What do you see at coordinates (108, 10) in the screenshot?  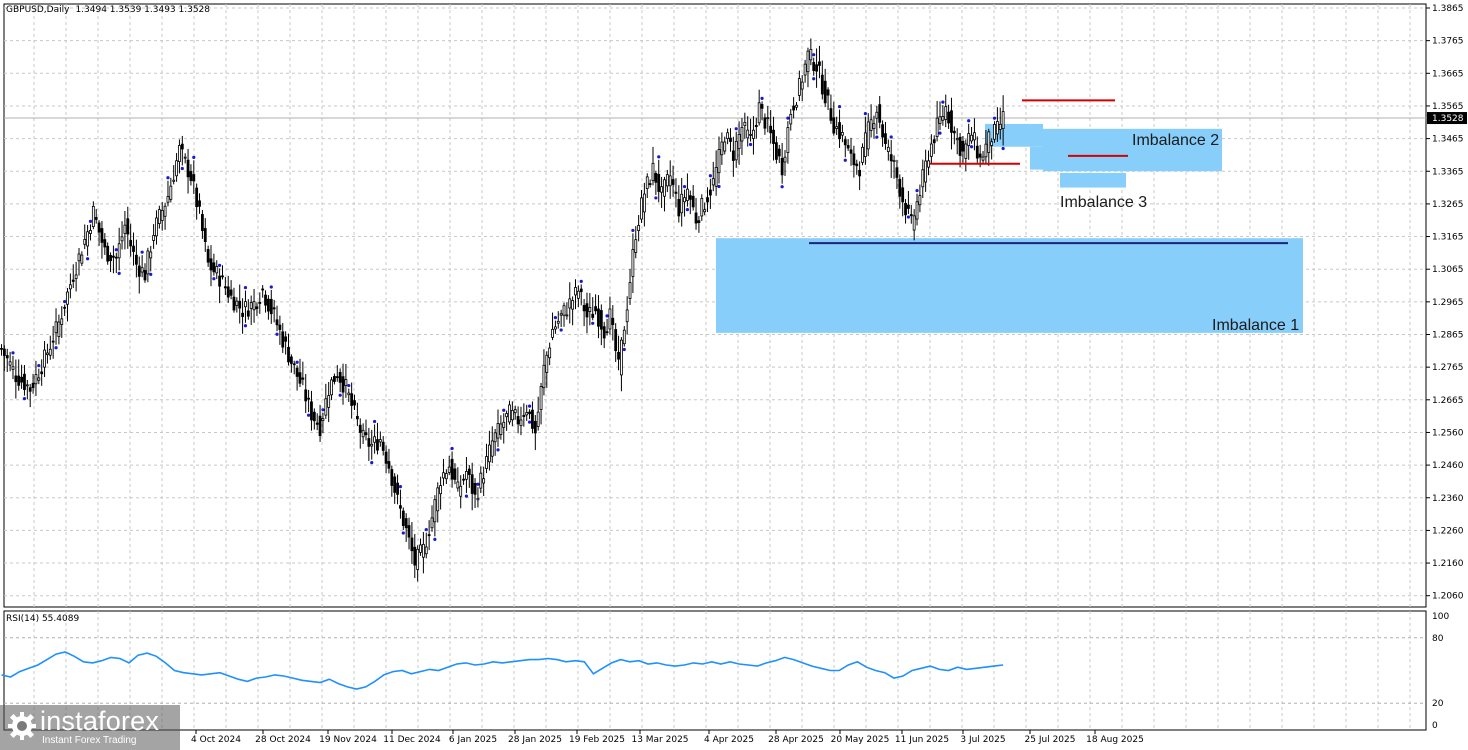 I see `chart-info: GBPUSD,Daily 1.3494 1.3539 1.3493 1.3528` at bounding box center [108, 10].